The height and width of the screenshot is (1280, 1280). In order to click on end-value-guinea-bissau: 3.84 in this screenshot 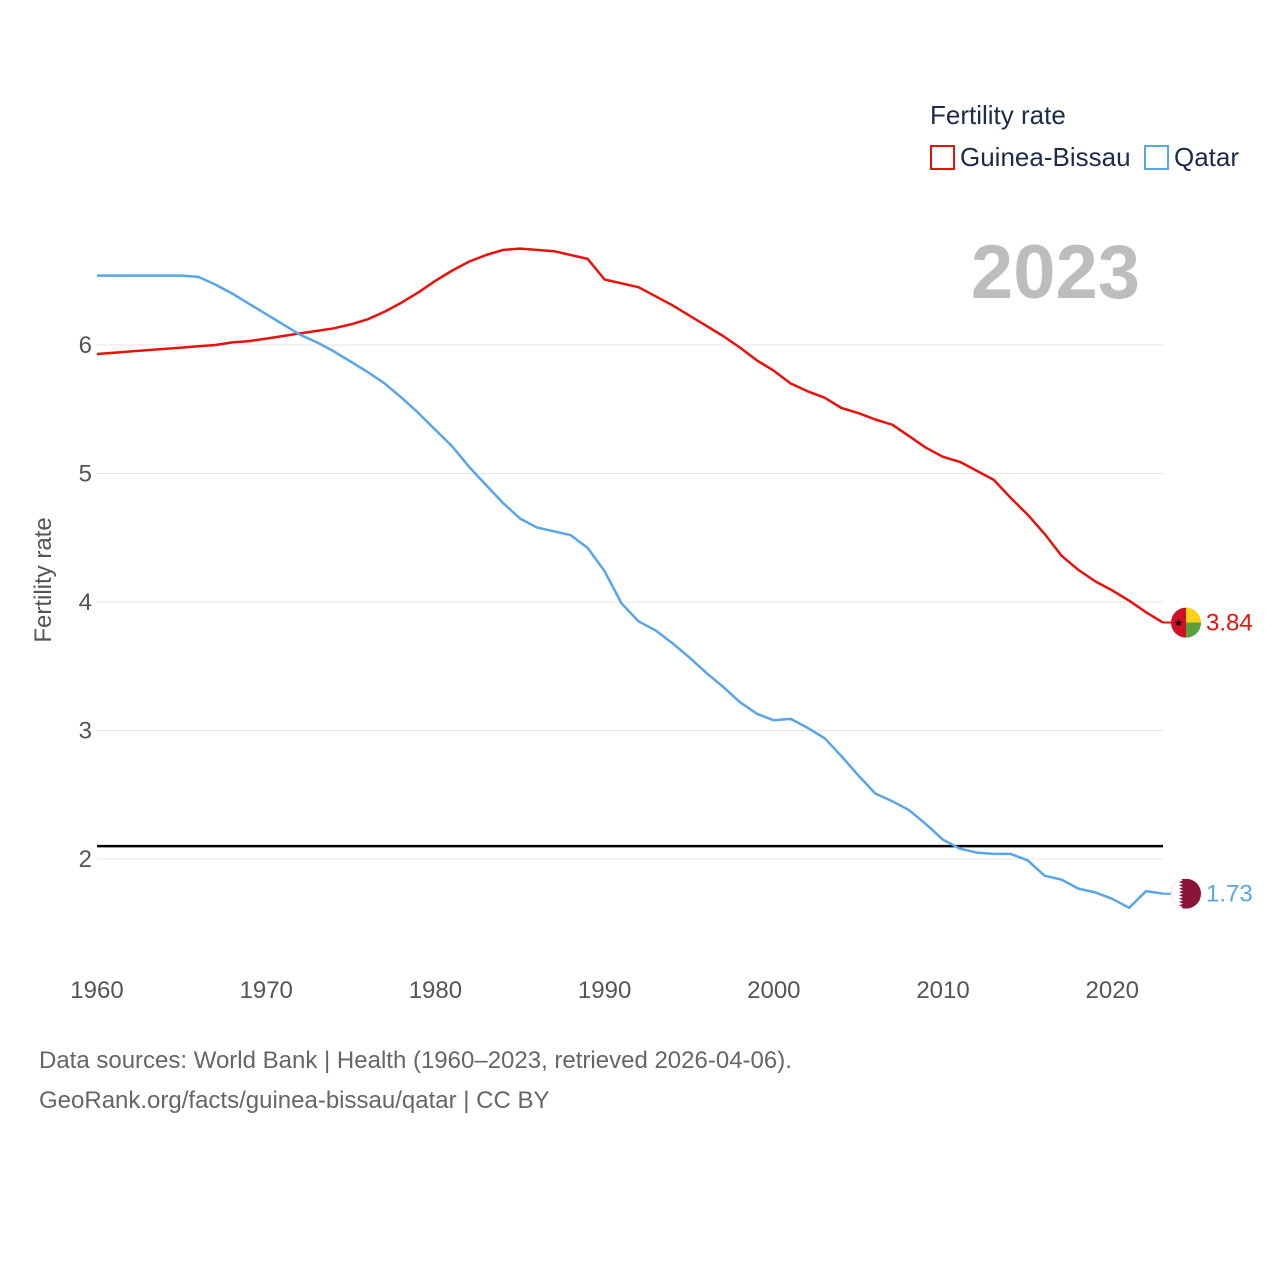, I will do `click(1229, 623)`.